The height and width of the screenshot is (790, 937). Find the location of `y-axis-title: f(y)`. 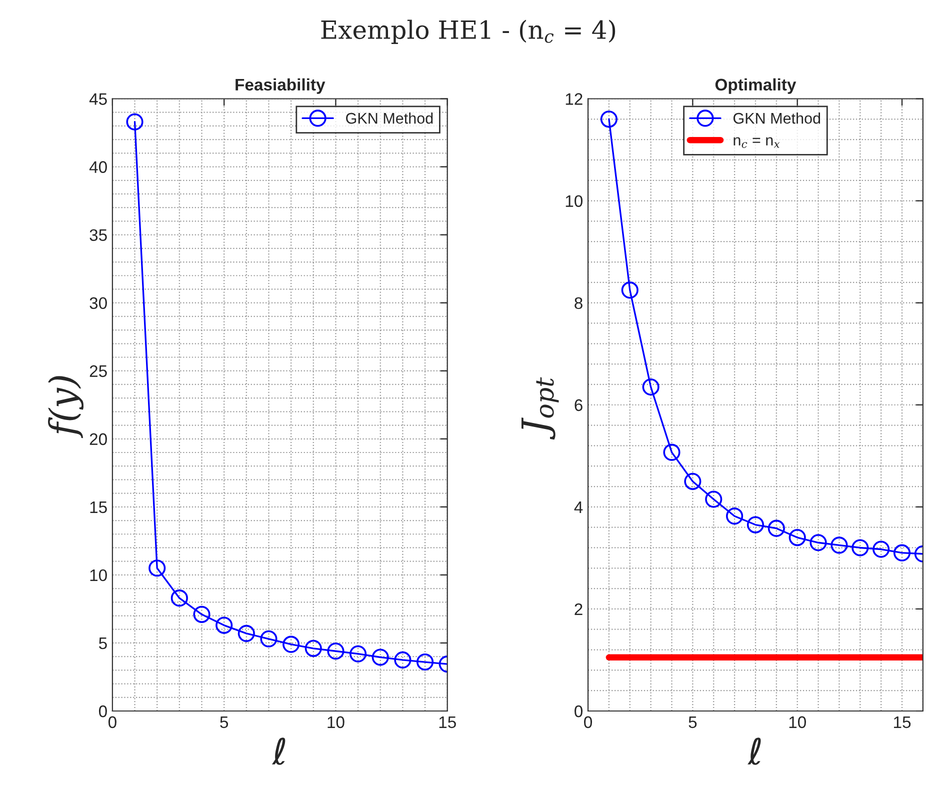

y-axis-title: f(y) is located at coordinates (66, 407).